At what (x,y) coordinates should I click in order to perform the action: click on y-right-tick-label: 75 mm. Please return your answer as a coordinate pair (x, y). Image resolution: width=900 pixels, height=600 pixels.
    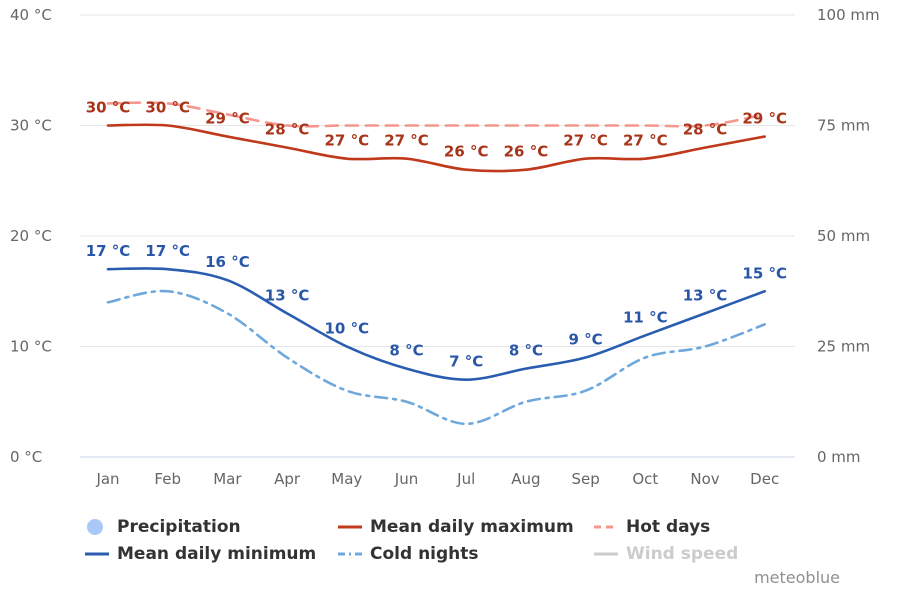
    Looking at the image, I should click on (843, 126).